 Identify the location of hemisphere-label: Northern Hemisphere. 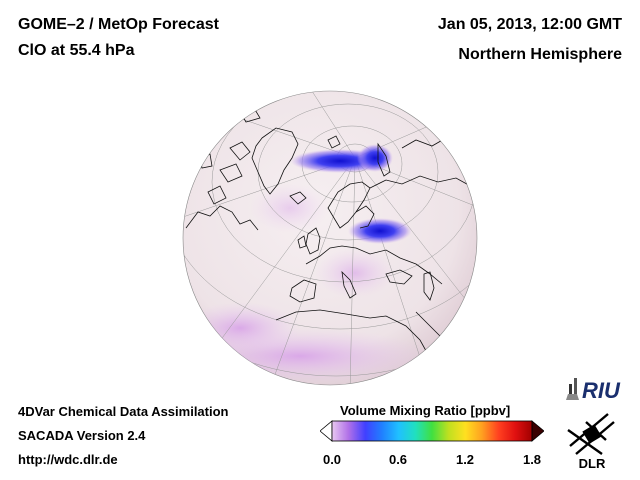
(540, 54).